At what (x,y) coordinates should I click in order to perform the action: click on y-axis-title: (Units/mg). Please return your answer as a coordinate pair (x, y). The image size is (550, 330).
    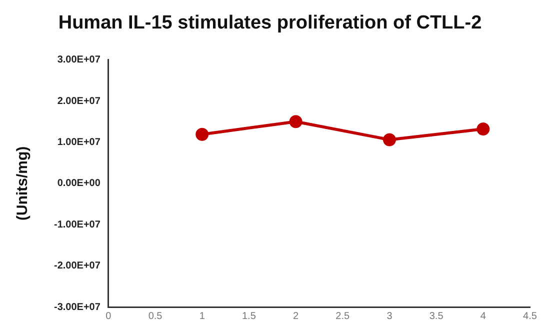
    Looking at the image, I should click on (23, 183).